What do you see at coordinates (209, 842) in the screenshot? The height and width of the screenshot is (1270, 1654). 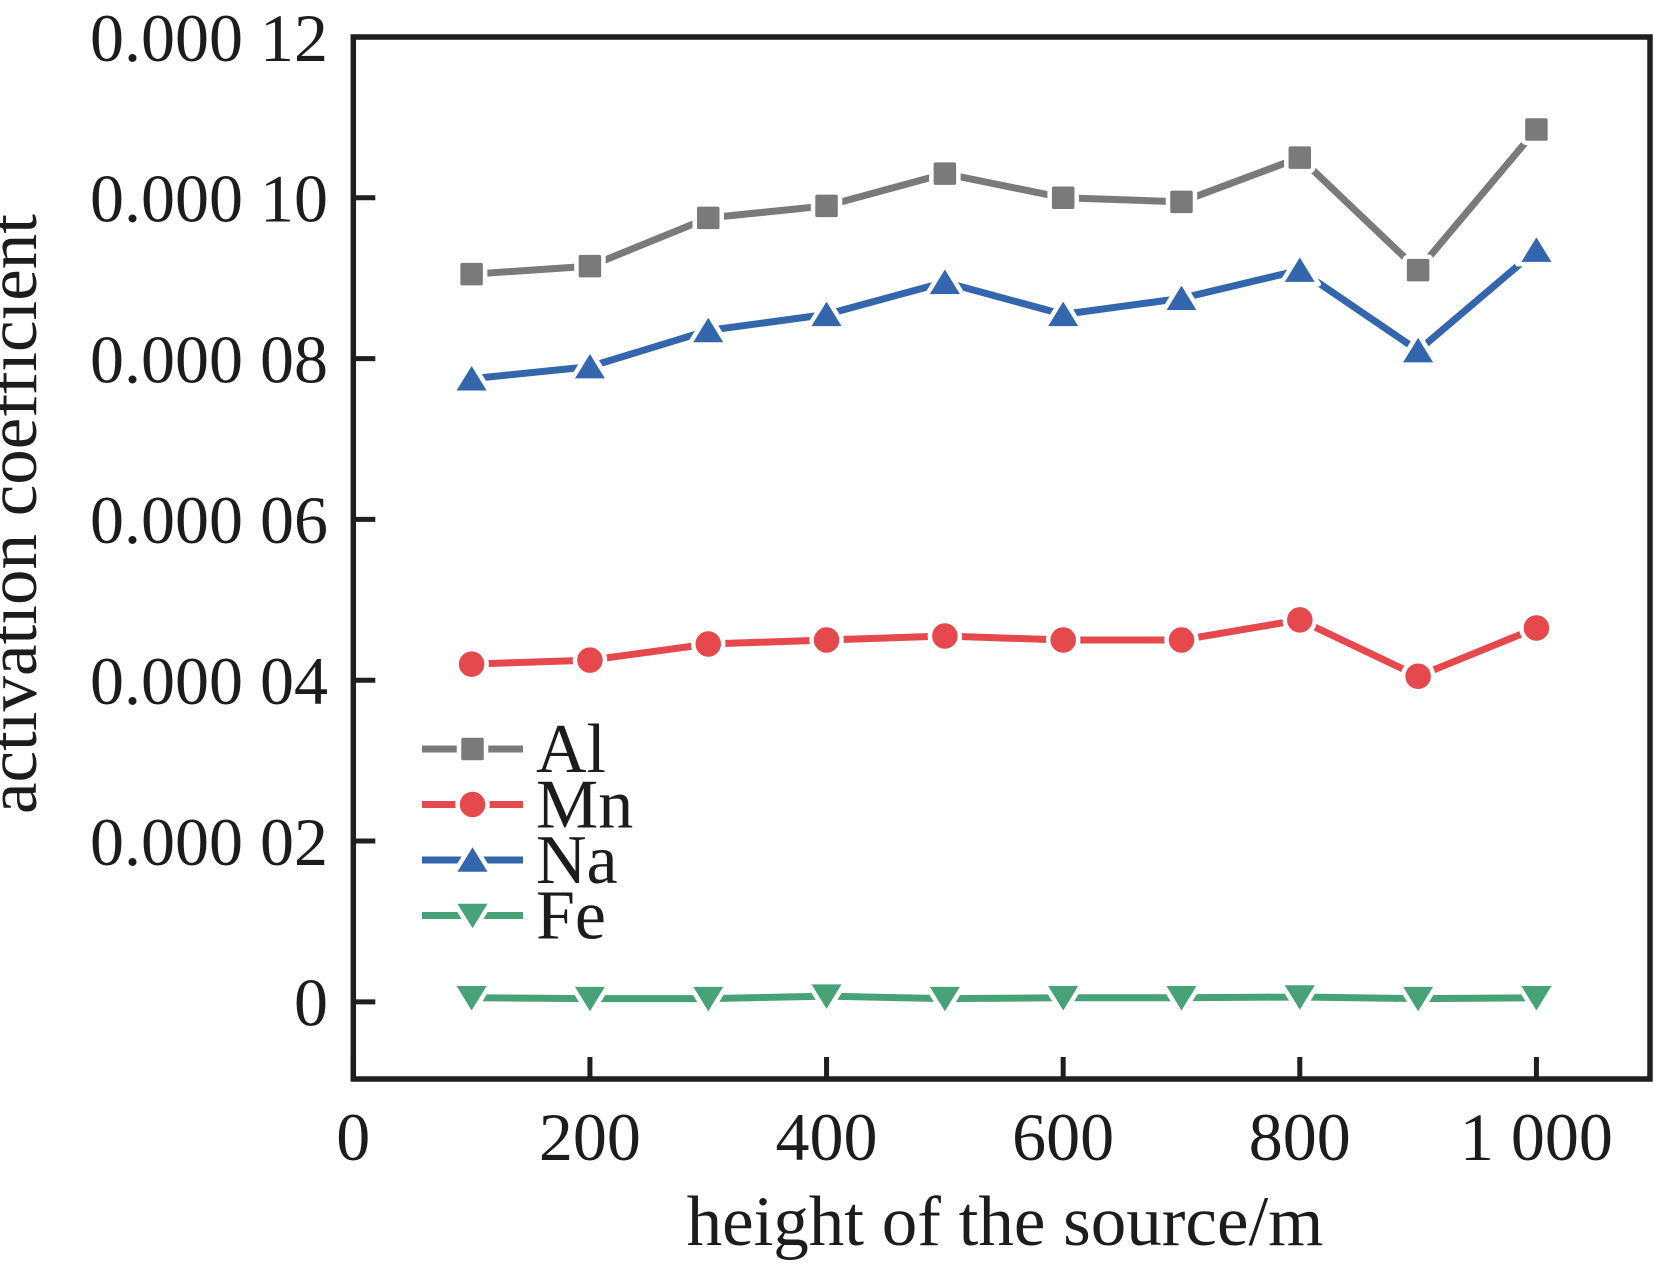 I see `y-tick-label: 0.000 02` at bounding box center [209, 842].